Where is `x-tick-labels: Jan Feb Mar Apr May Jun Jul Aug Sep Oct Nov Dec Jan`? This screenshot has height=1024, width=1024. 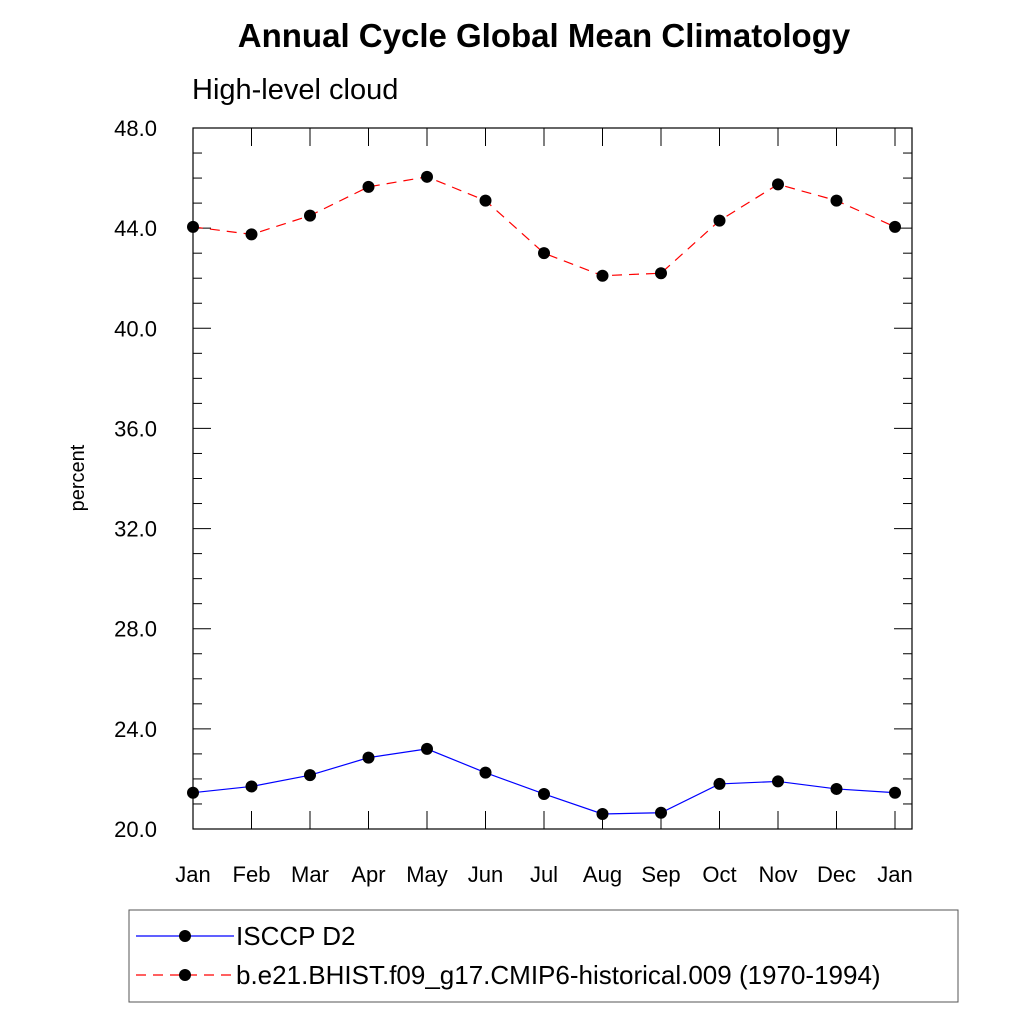 x-tick-labels: Jan Feb Mar Apr May Jun Jul Aug Sep Oct Nov Dec Jan is located at coordinates (543, 874).